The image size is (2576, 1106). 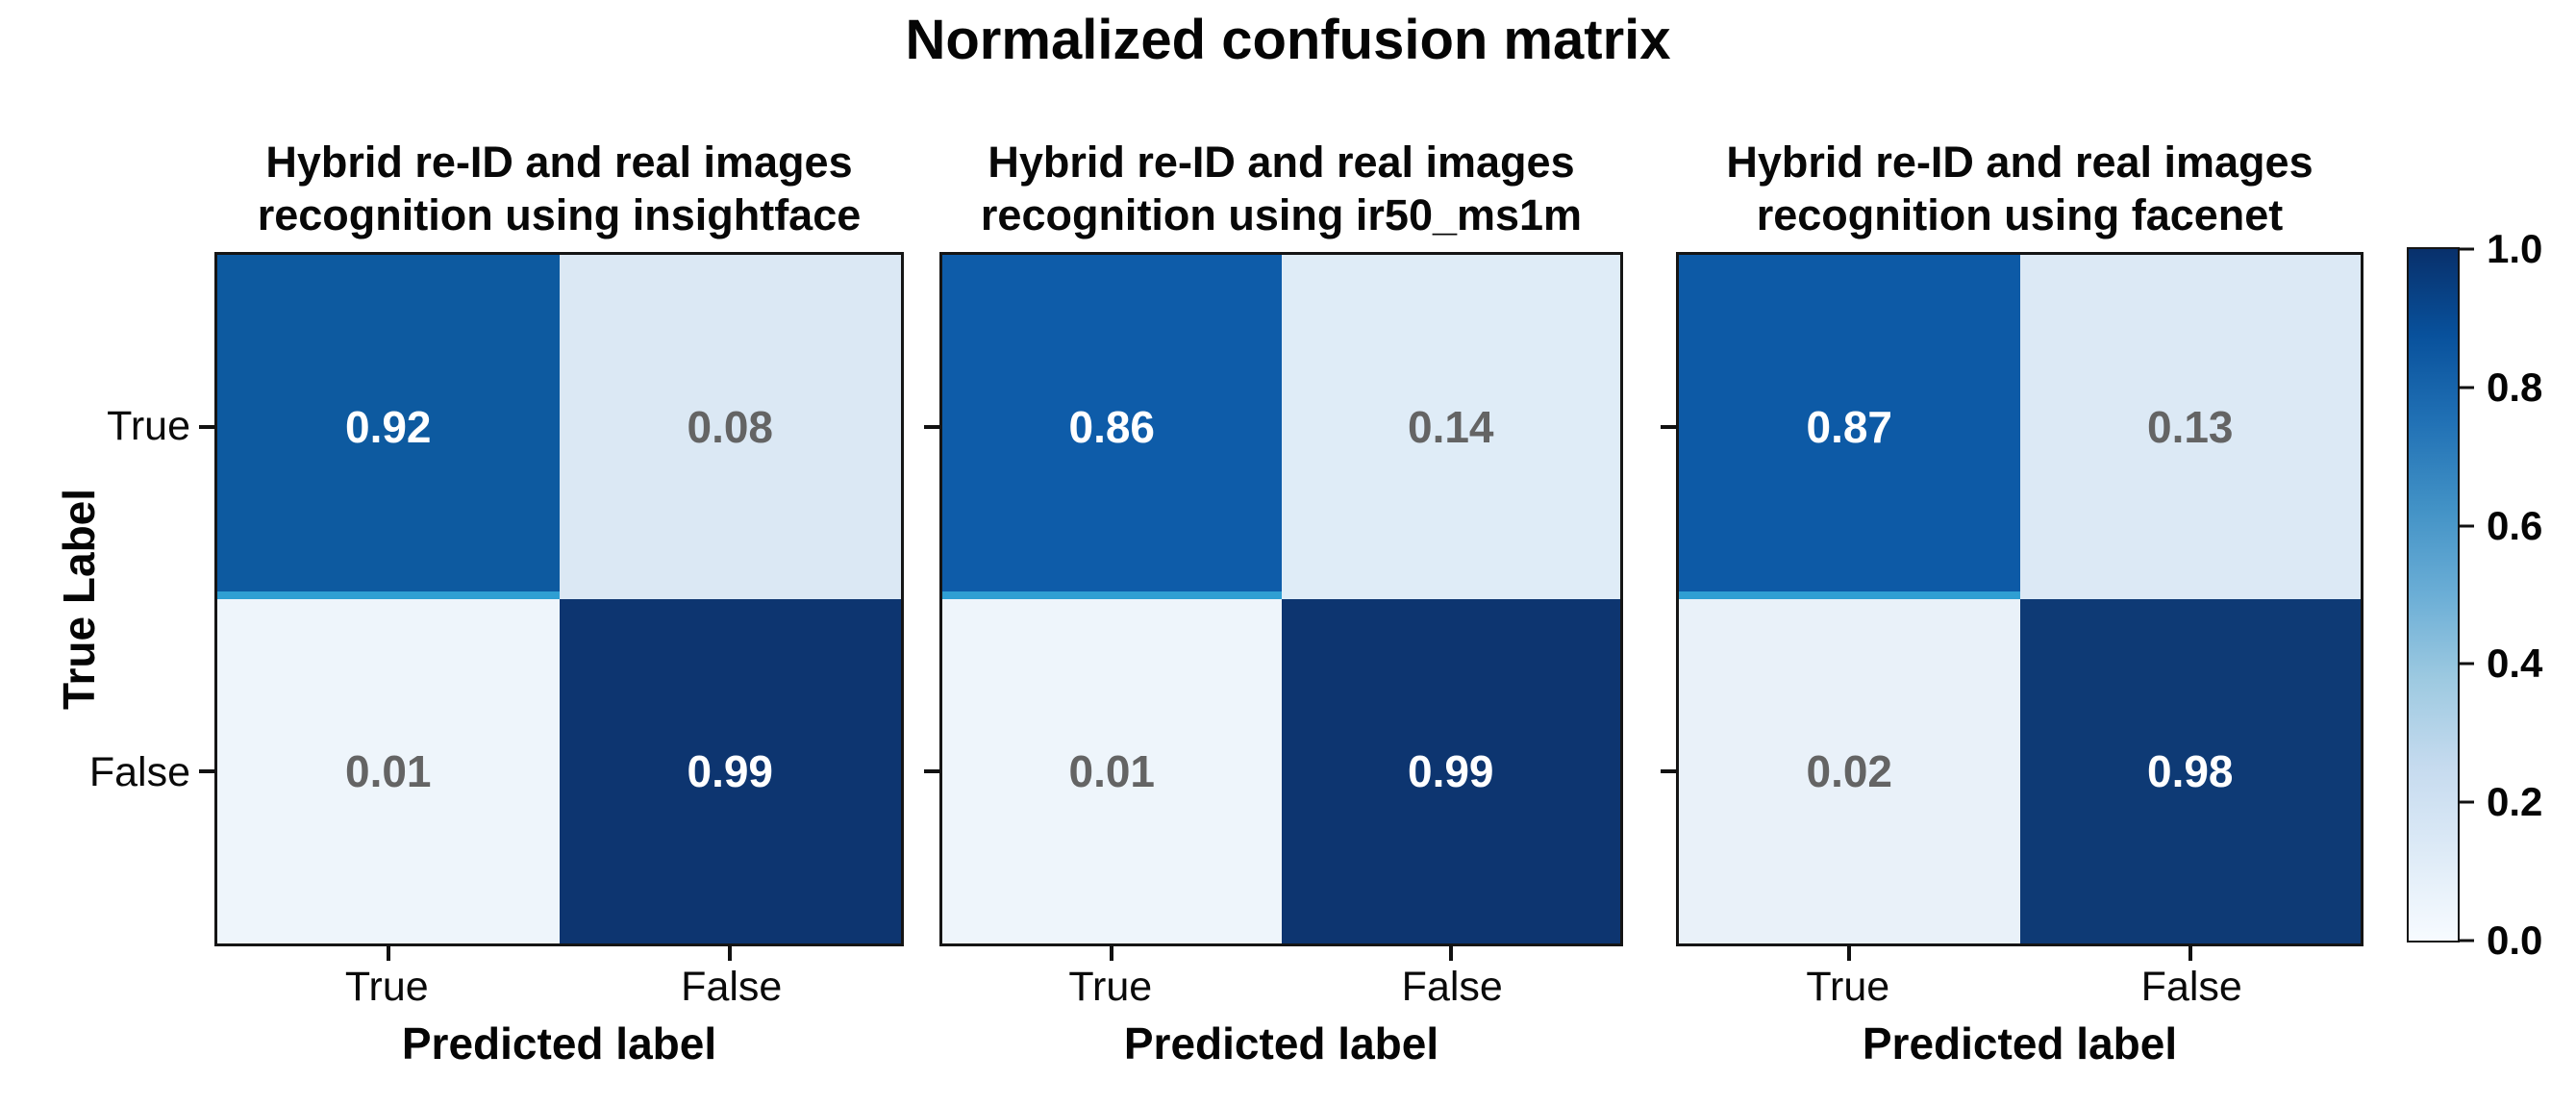 I want to click on cell-value: 0.14, so click(x=1450, y=427).